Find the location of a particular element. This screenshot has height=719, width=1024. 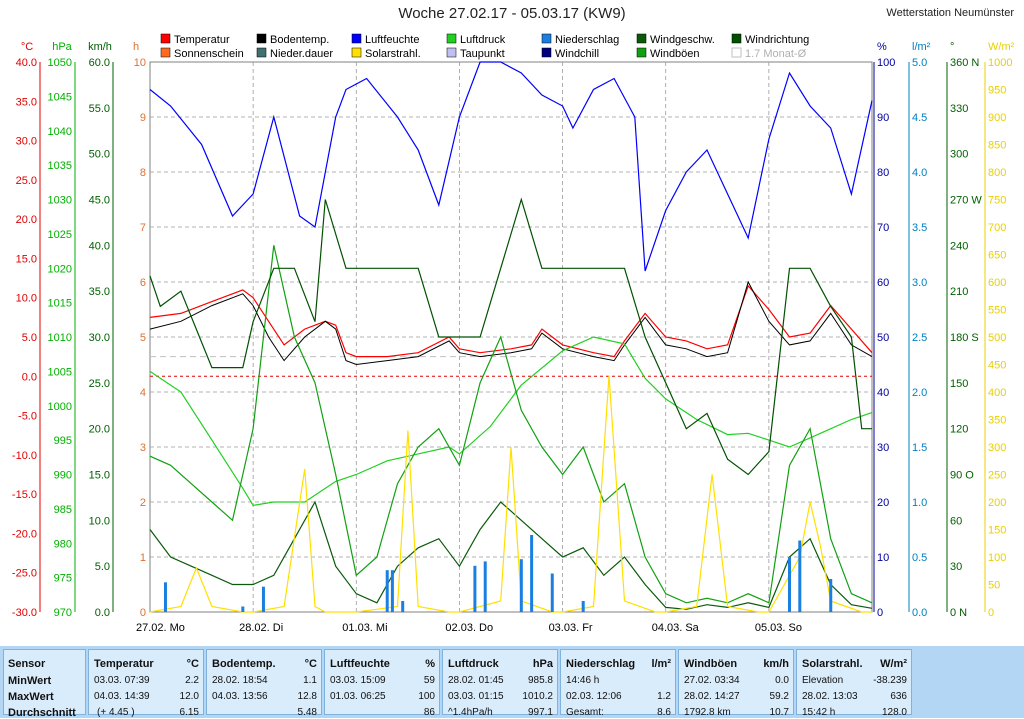

series-temperatur-line is located at coordinates (511, 321).